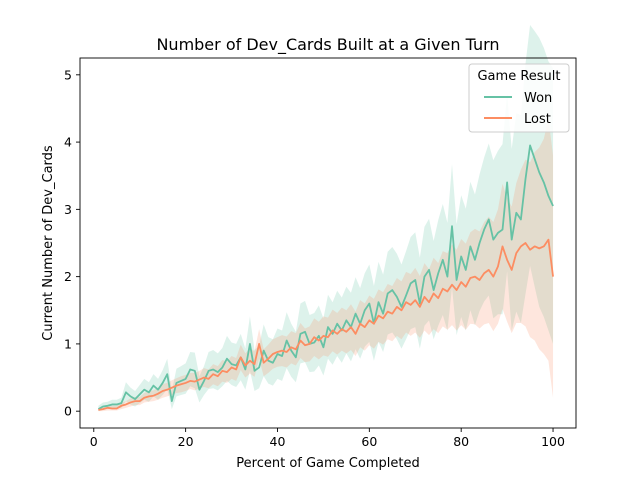 This screenshot has height=480, width=640. I want to click on y-axis-label: Current Number of Dev_Cards, so click(48, 243).